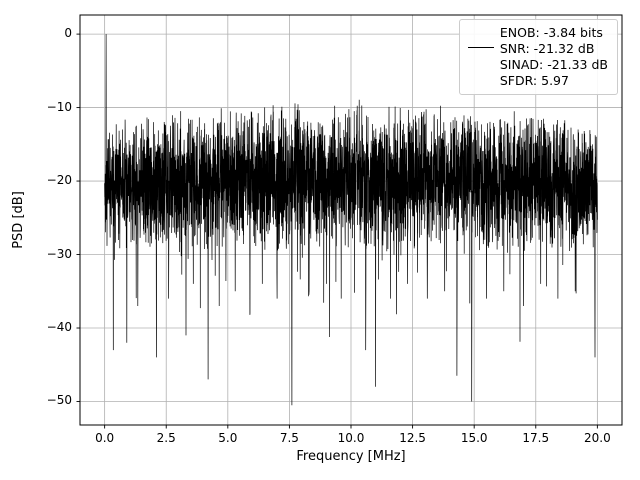 This screenshot has height=480, width=640. I want to click on y-axis-label: PSD [dB], so click(18, 220).